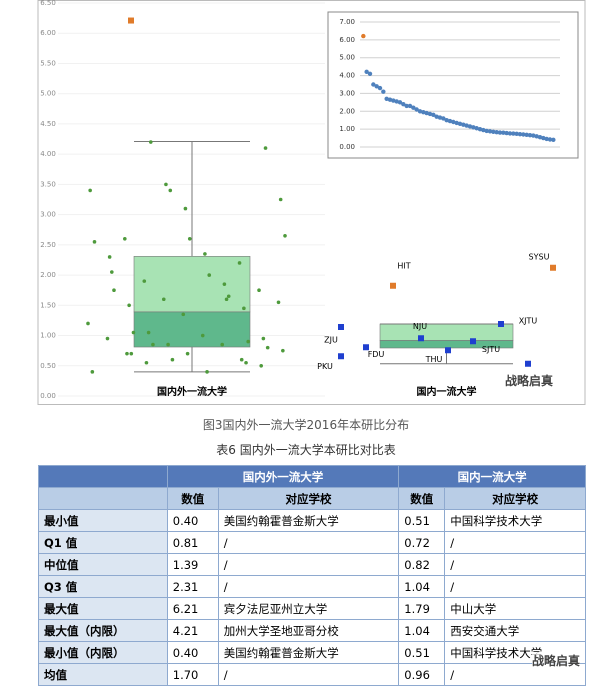 This screenshot has width=612, height=690. Describe the element at coordinates (308, 520) in the screenshot. I see `table-cell: 美国约翰霍普金斯大学` at that location.